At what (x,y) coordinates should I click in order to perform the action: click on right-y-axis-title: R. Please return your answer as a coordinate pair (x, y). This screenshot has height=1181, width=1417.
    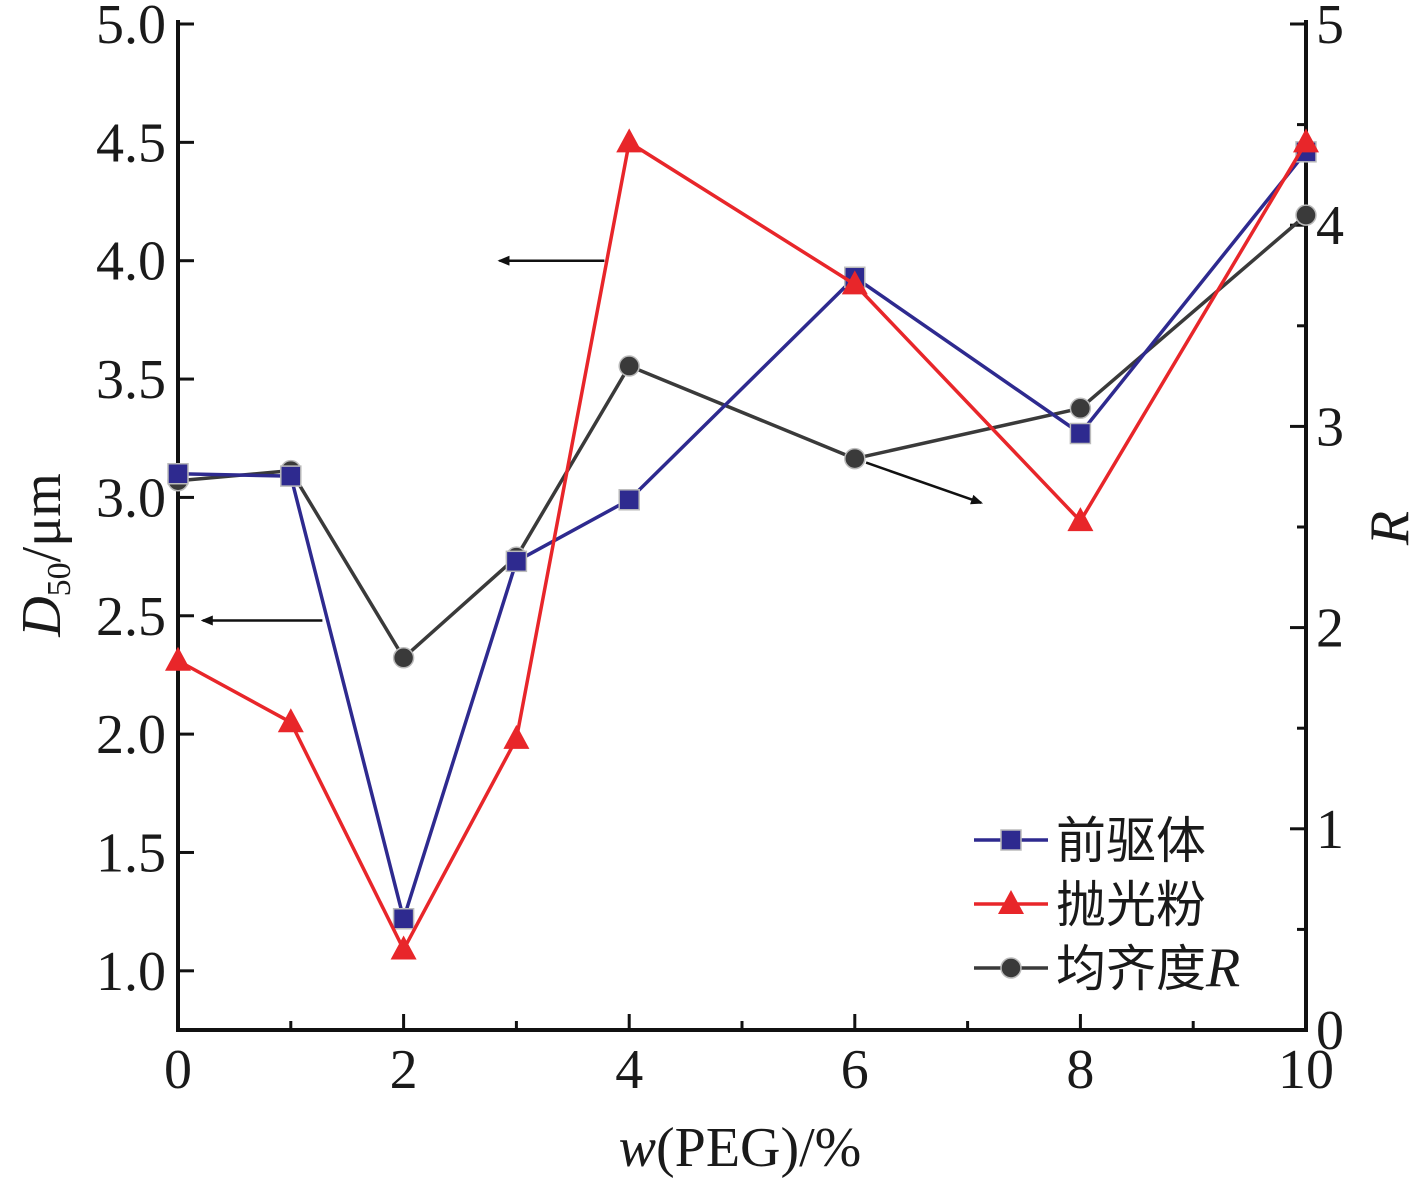
    Looking at the image, I should click on (1388, 528).